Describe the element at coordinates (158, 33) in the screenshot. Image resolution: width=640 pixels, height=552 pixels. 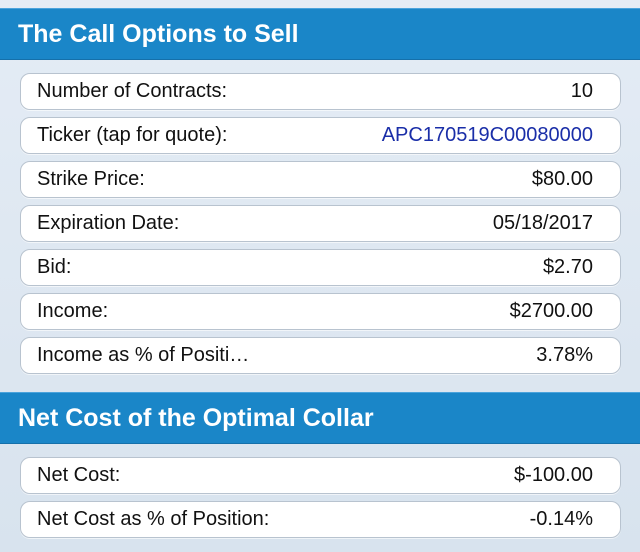
I see `section-title: The Call Options to Sell` at that location.